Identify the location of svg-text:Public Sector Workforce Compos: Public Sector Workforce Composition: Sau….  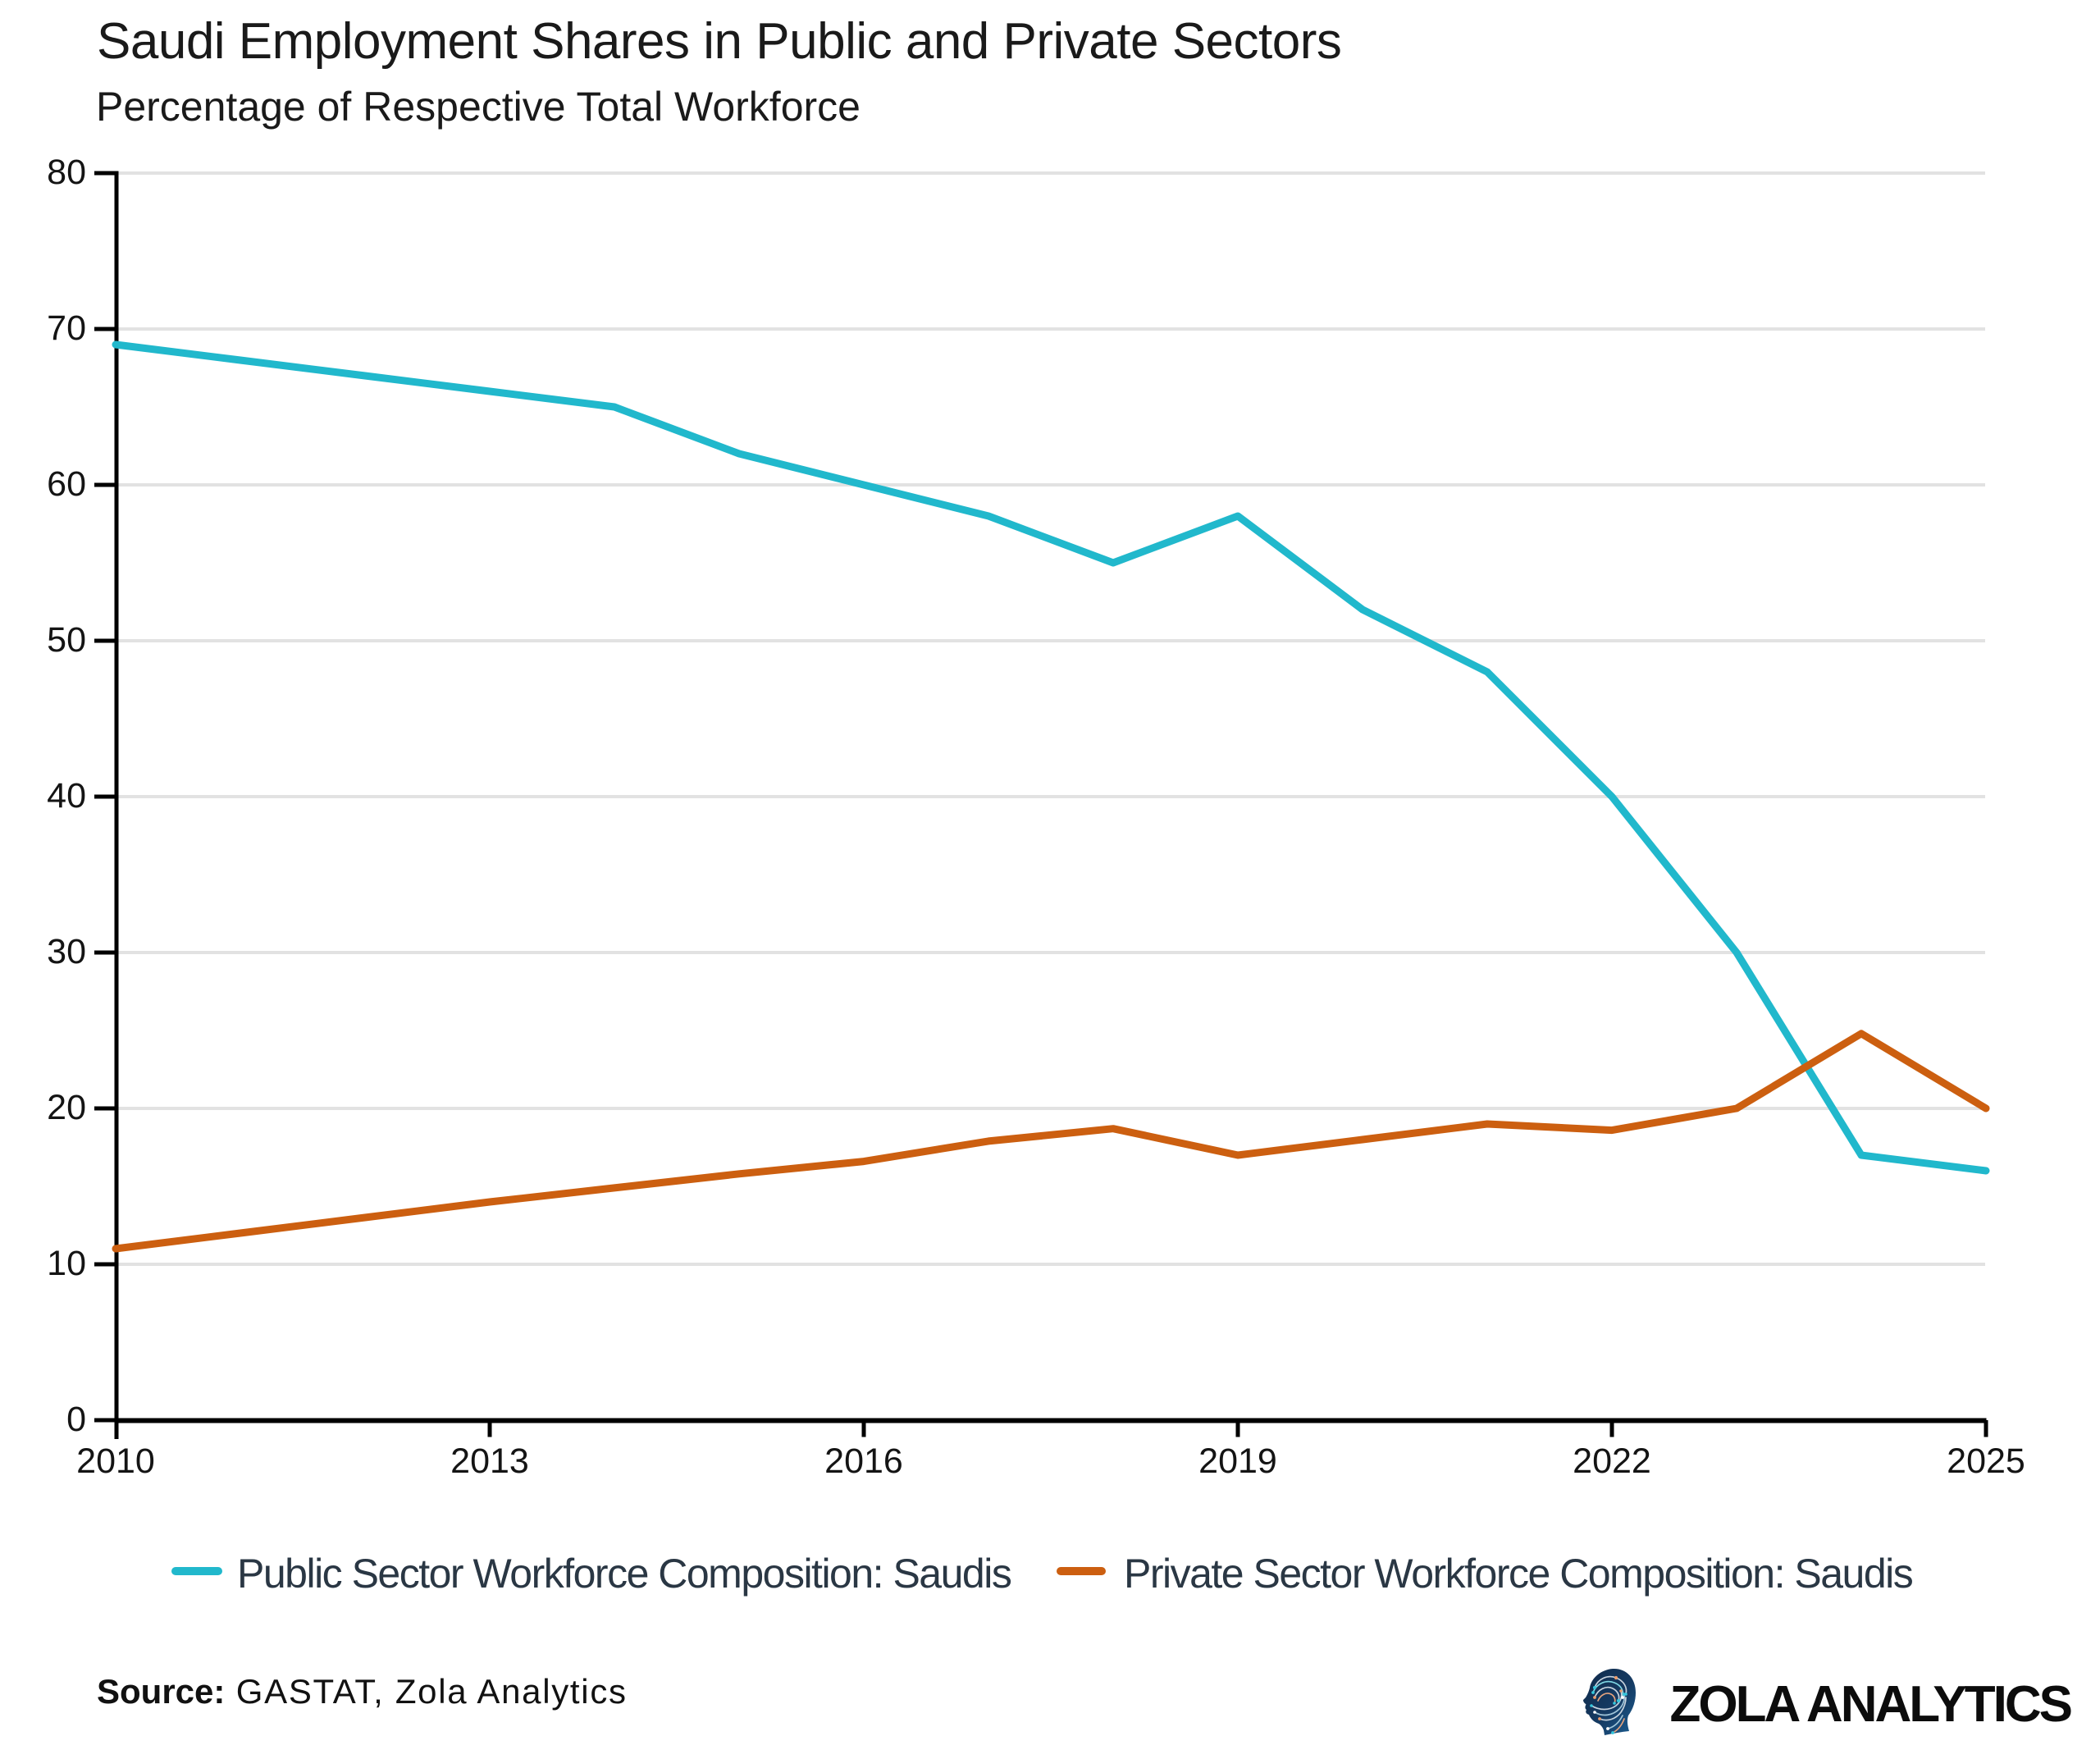
(624, 1574).